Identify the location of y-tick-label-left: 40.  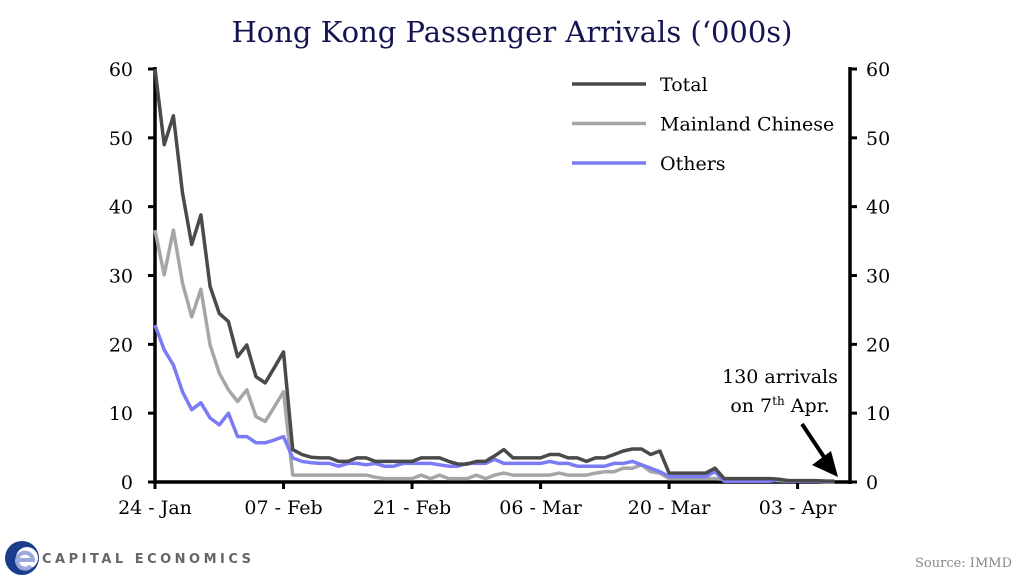
(121, 208).